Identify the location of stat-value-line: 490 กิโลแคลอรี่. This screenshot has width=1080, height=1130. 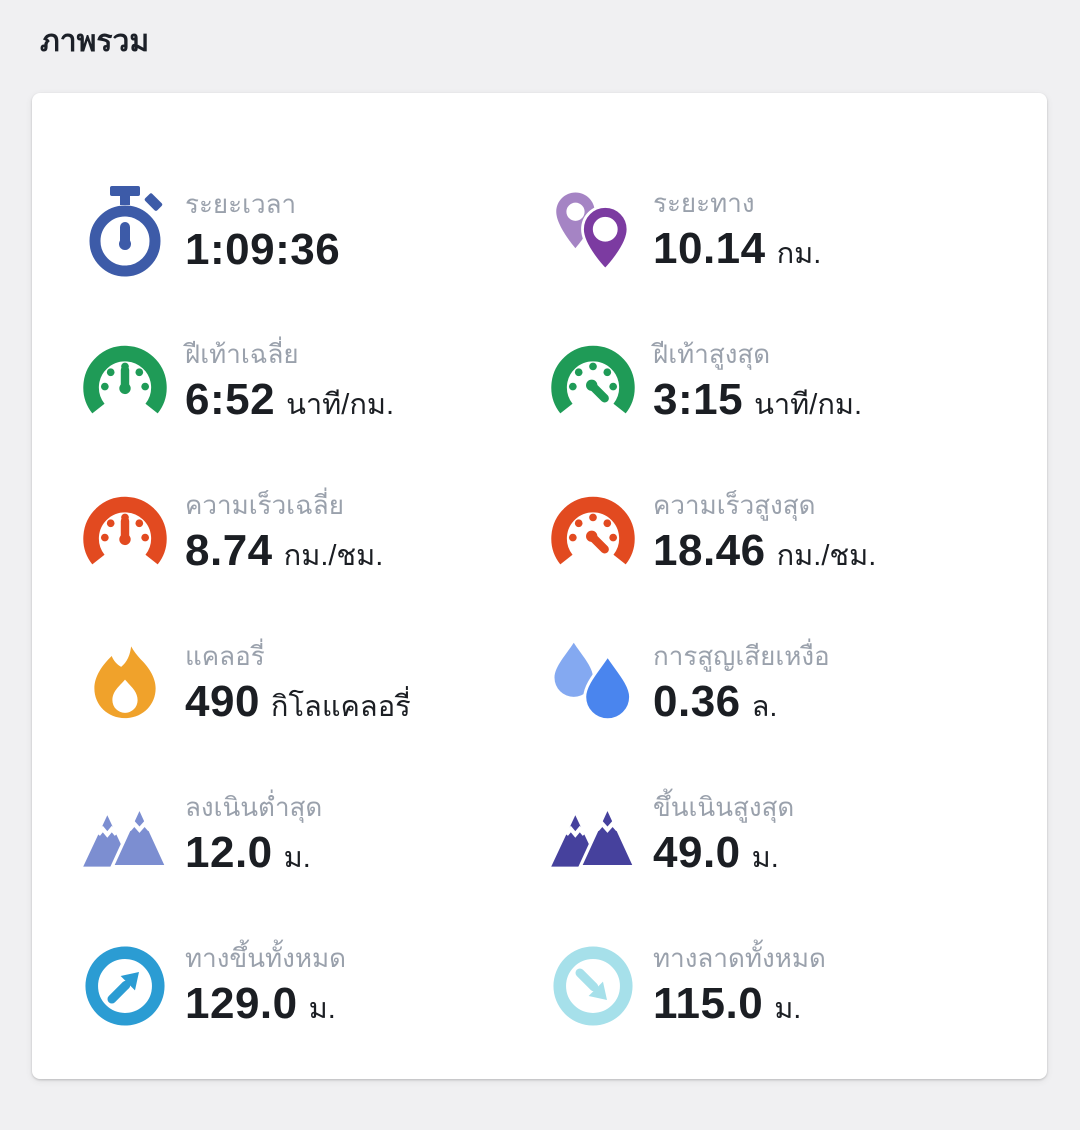
(298, 702).